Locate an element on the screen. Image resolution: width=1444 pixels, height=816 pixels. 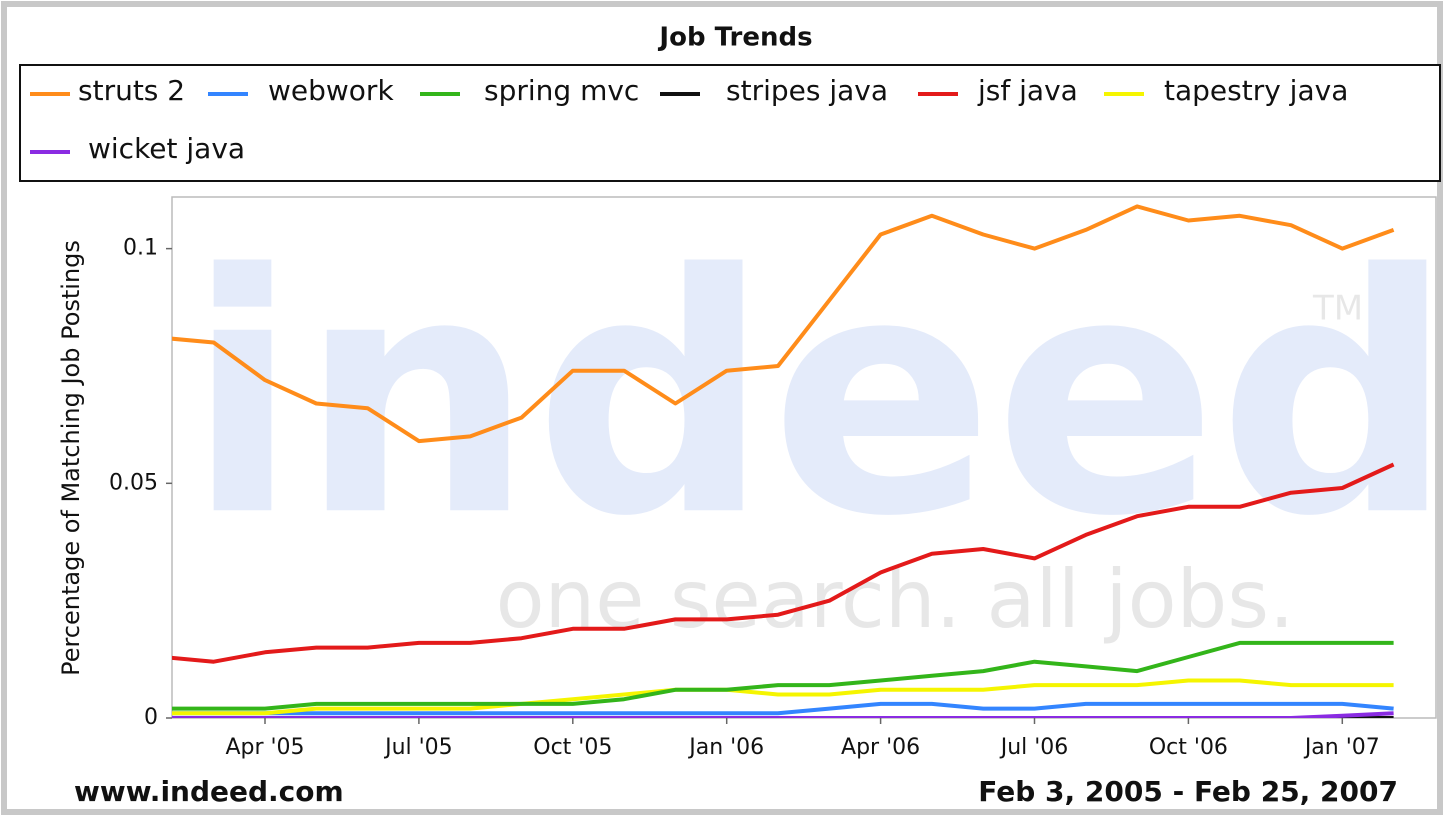
x-tick-label: Oct '05 is located at coordinates (572, 747).